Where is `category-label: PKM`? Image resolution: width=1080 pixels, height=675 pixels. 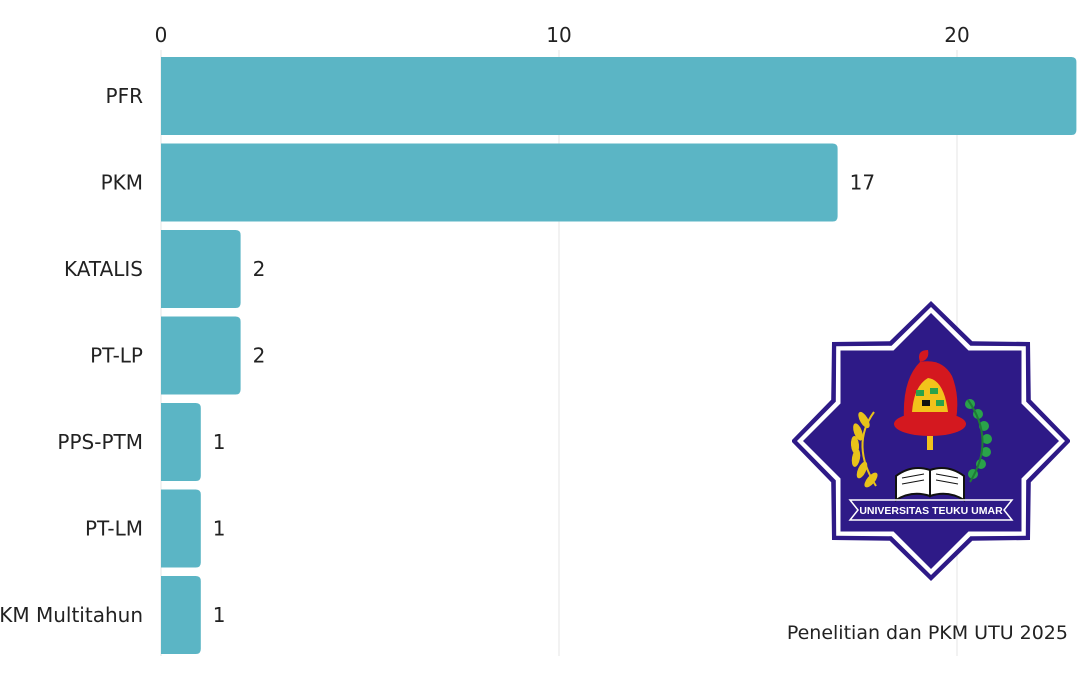
category-label: PKM is located at coordinates (122, 183).